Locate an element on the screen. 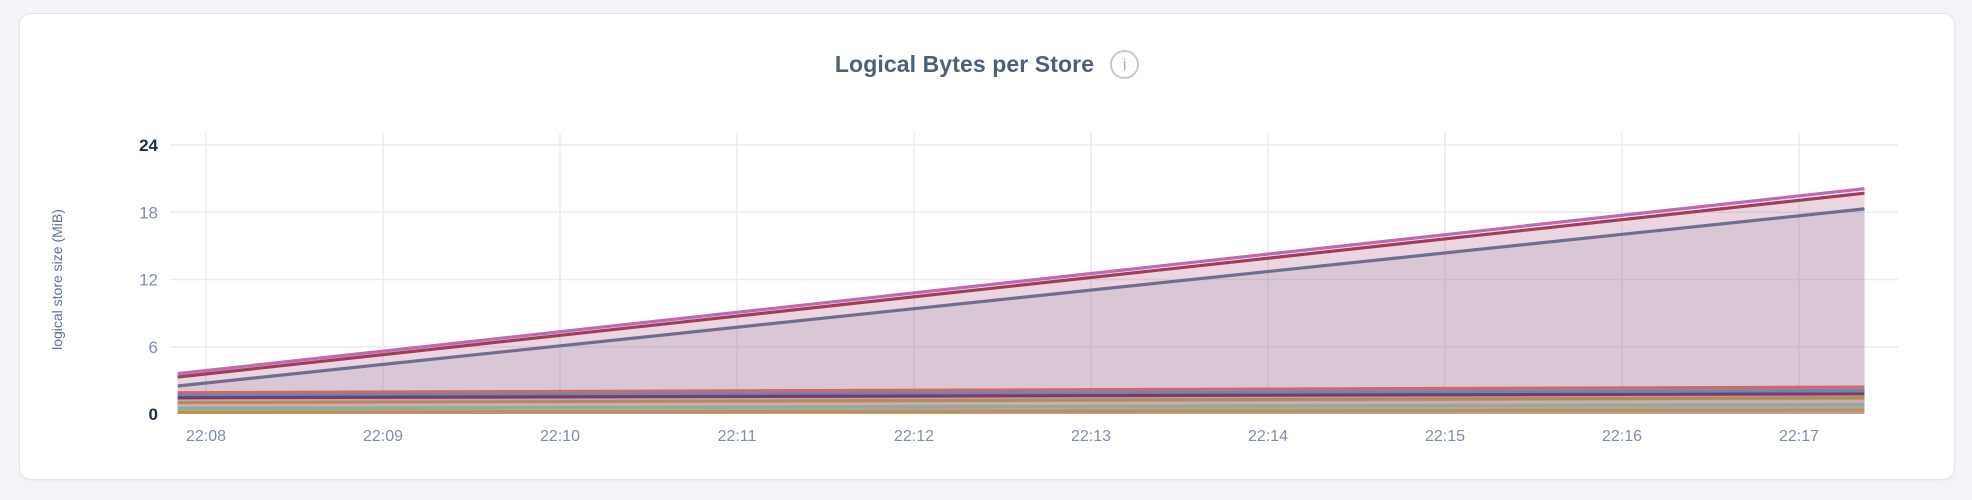 The width and height of the screenshot is (1972, 500). x-tick-label: 22:16 is located at coordinates (1622, 436).